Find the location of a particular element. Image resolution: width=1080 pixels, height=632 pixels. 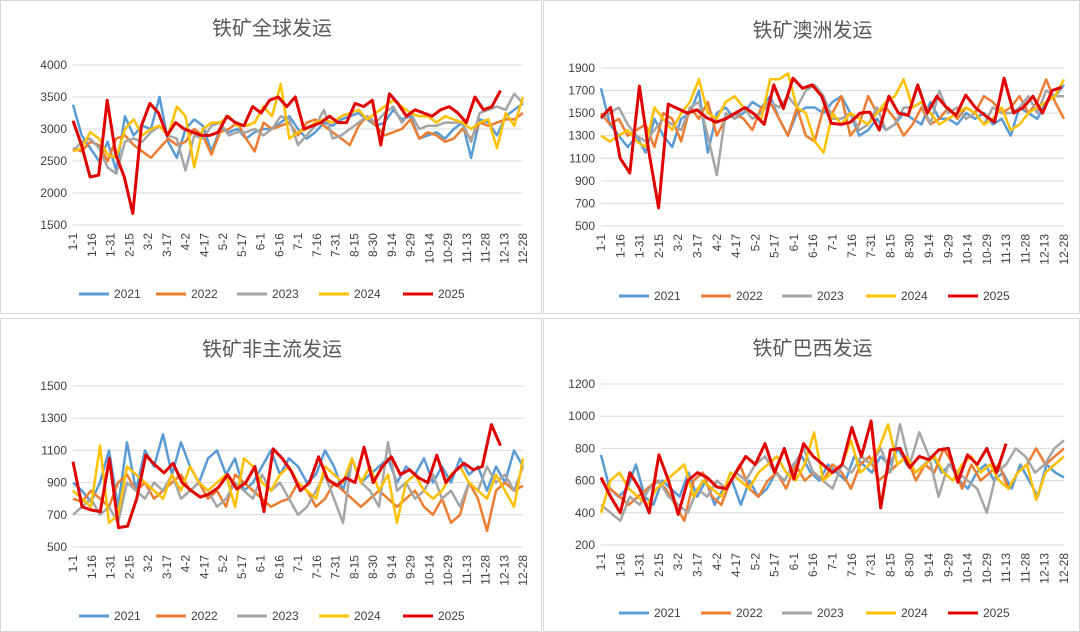

y-tick-label: 1700 is located at coordinates (581, 91).